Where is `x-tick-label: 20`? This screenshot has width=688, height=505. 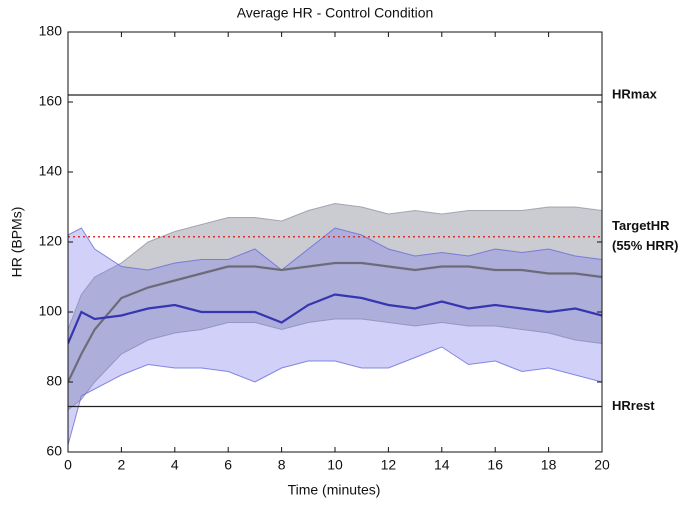 x-tick-label: 20 is located at coordinates (602, 465).